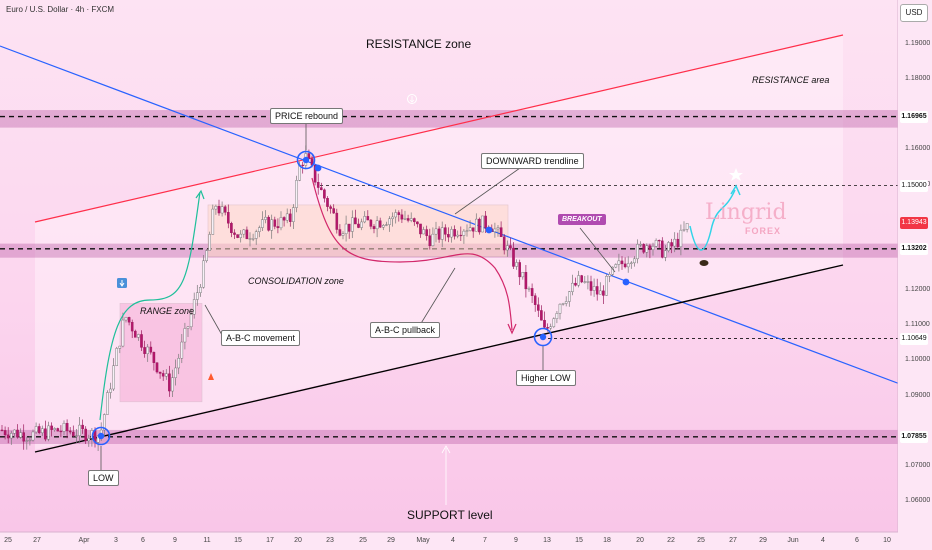  What do you see at coordinates (917, 325) in the screenshot?
I see `y-tick-label: 1.11000` at bounding box center [917, 325].